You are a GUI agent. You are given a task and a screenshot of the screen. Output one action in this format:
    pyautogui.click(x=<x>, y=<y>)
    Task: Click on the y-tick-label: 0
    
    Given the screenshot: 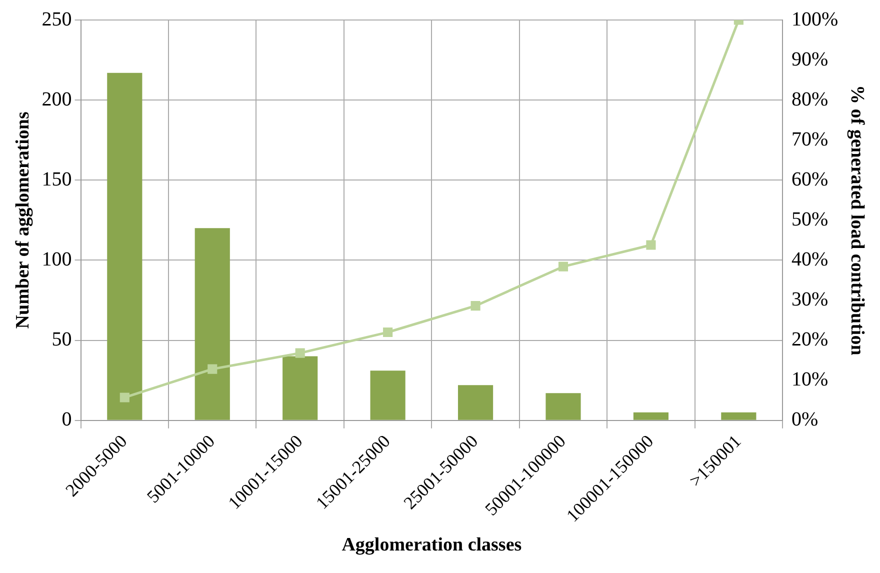 What is the action you would take?
    pyautogui.click(x=67, y=419)
    